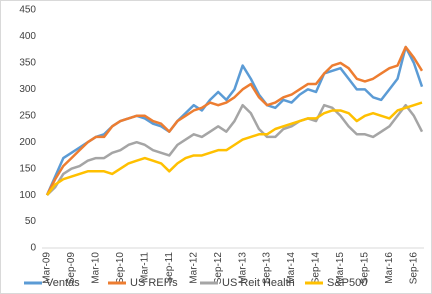  I want to click on x-tick-label: Mar-11, so click(144, 267).